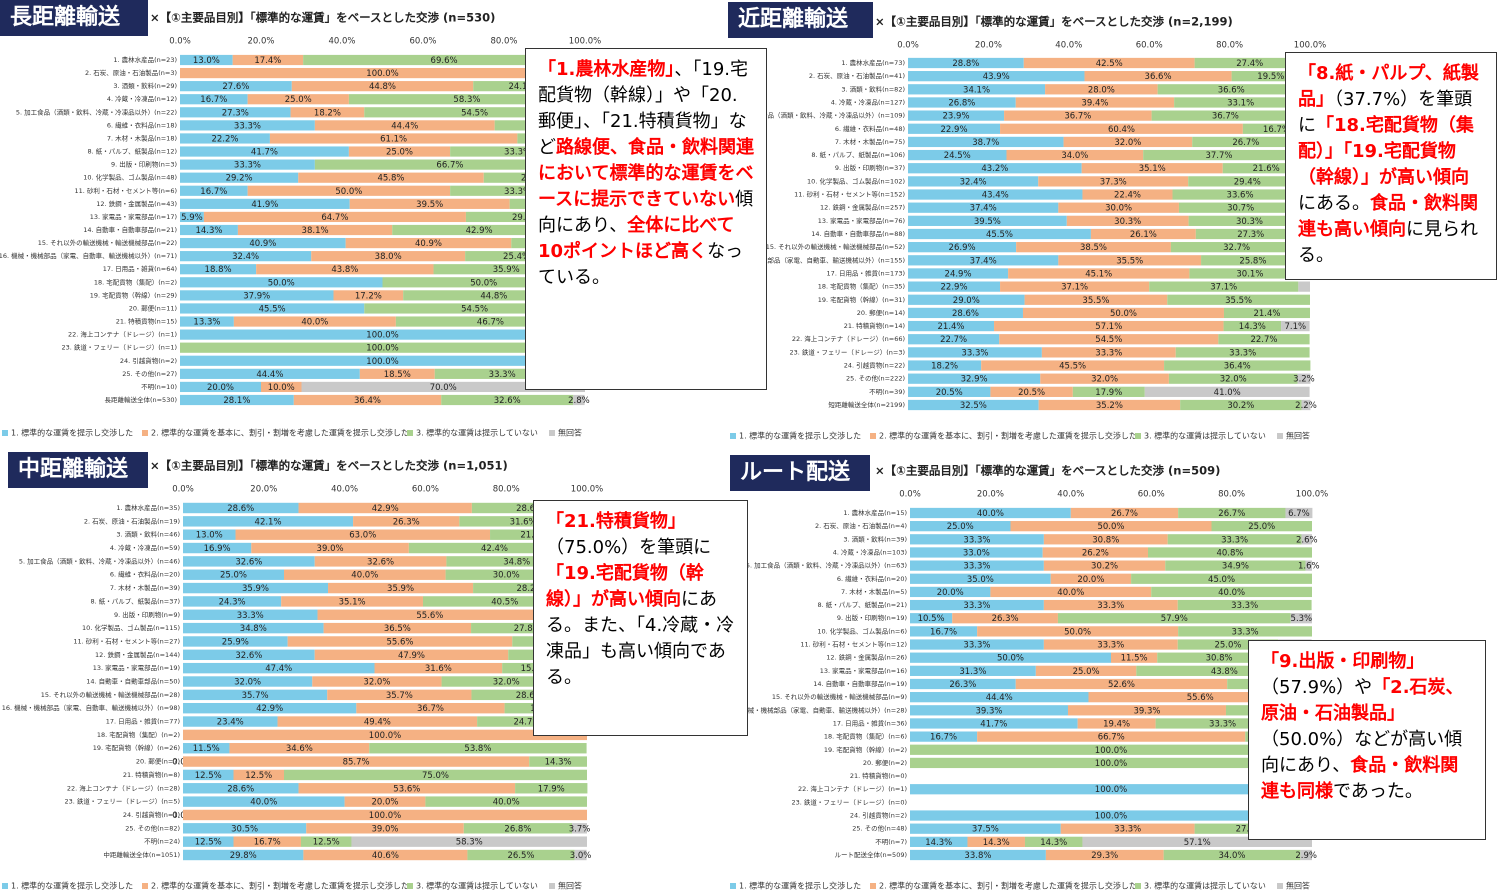  Describe the element at coordinates (625, 586) in the screenshot. I see `callout-text: 「19.宅配貨物（幹線）」が高い傾向` at that location.